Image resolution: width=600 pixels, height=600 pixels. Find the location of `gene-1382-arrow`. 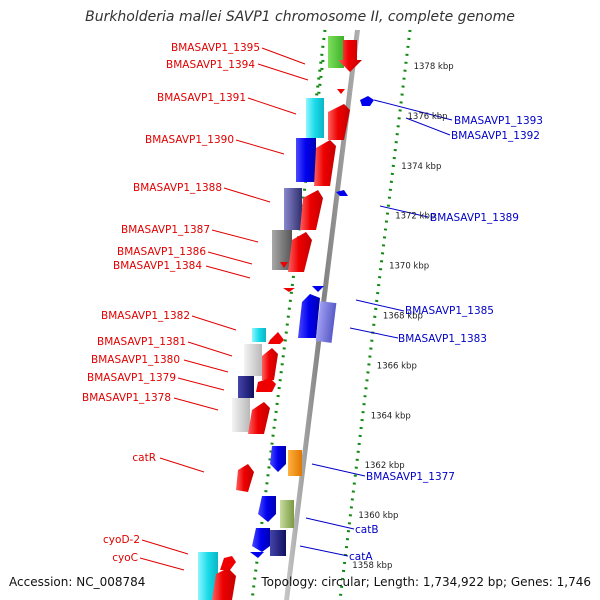

gene-1382-arrow is located at coordinates (276, 338).